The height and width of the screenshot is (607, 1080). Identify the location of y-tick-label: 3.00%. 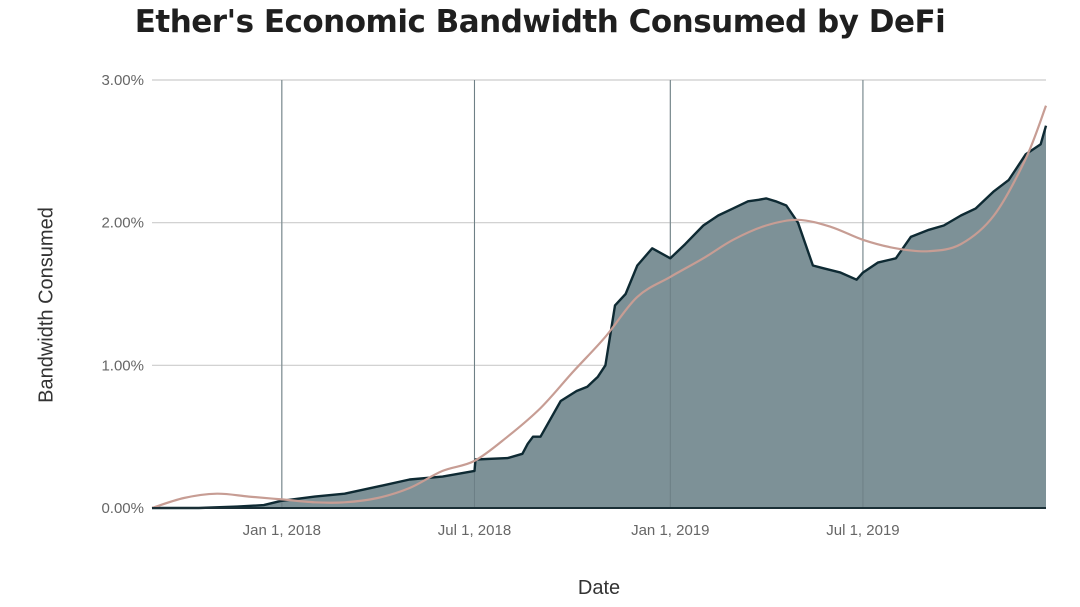
(122, 80).